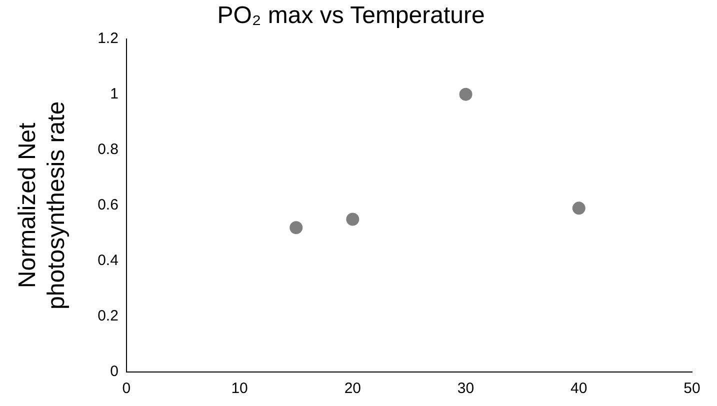  What do you see at coordinates (114, 371) in the screenshot?
I see `y-tick-label: 0` at bounding box center [114, 371].